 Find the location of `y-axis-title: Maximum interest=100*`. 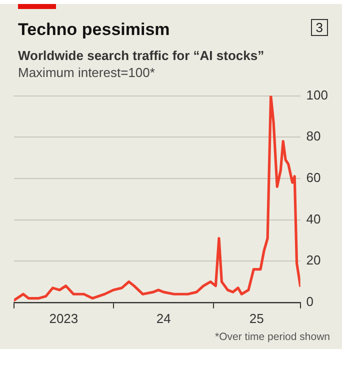

y-axis-title: Maximum interest=100* is located at coordinates (86, 72).